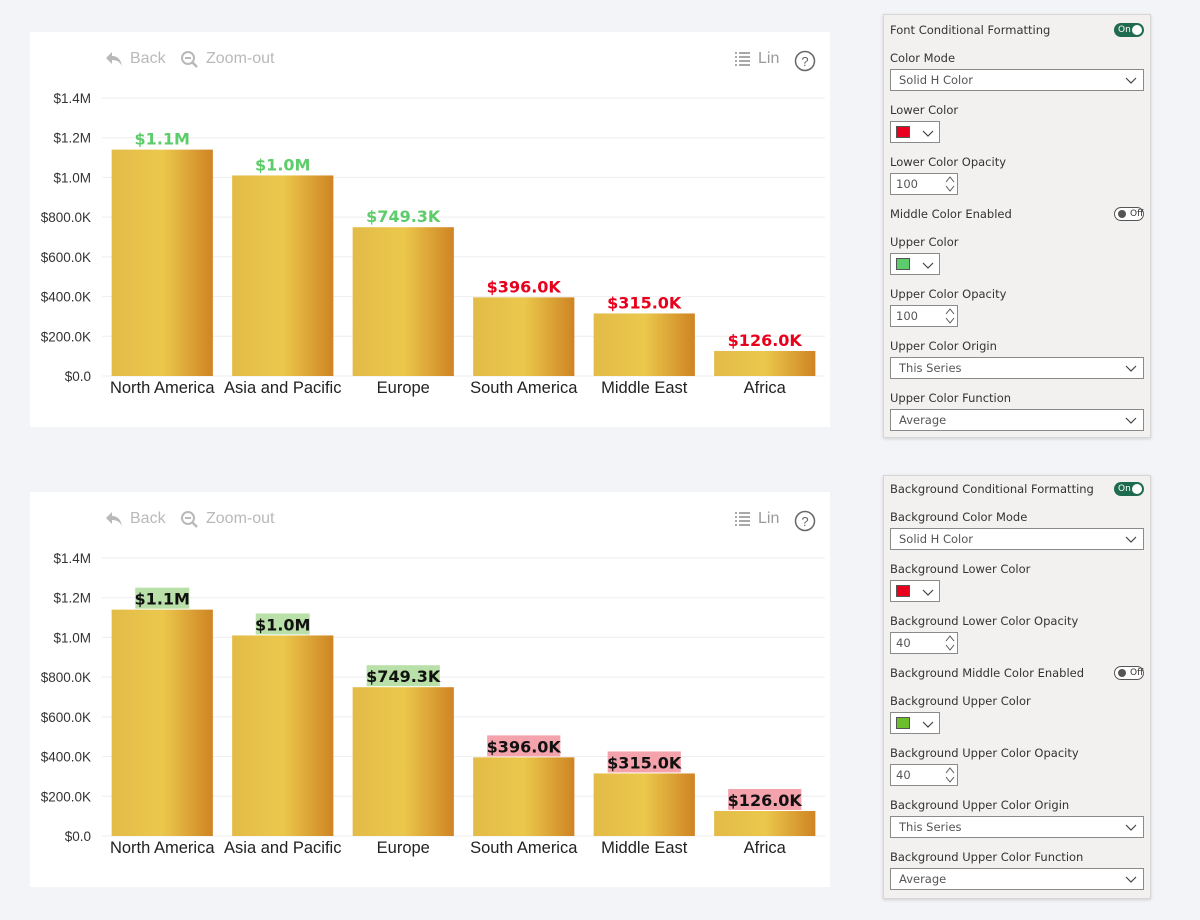  What do you see at coordinates (403, 848) in the screenshot?
I see `x-tick-label: Europe` at bounding box center [403, 848].